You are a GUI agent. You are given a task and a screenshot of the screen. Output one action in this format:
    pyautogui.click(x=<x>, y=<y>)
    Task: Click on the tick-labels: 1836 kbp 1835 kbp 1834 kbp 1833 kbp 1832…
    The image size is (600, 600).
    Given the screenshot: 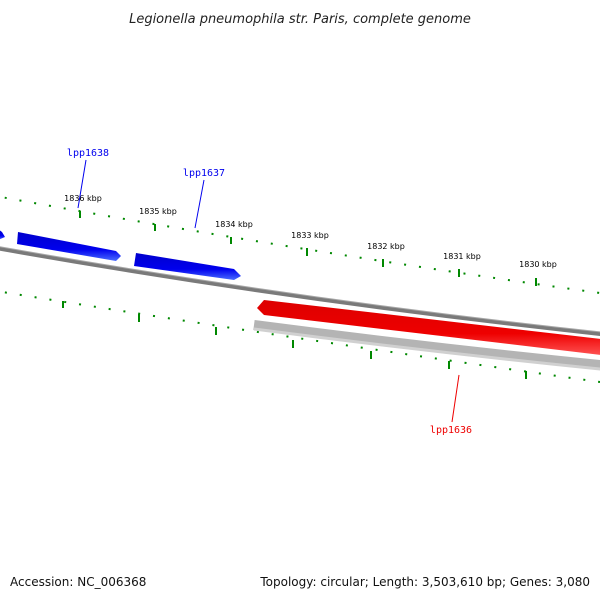 What is the action you would take?
    pyautogui.click(x=310, y=231)
    